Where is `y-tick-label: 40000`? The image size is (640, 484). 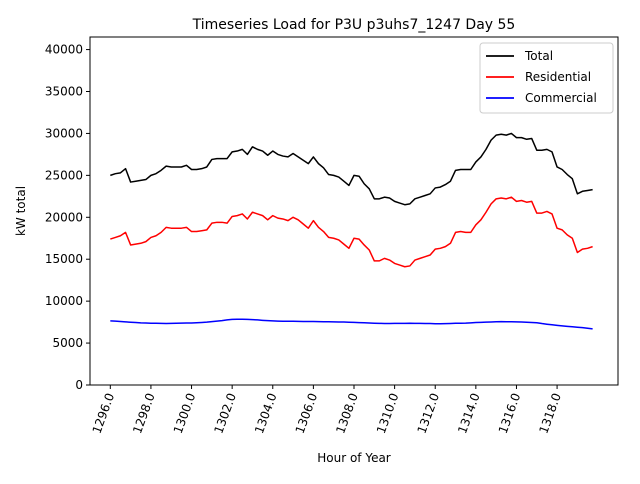
y-tick-label: 40000 is located at coordinates (64, 50).